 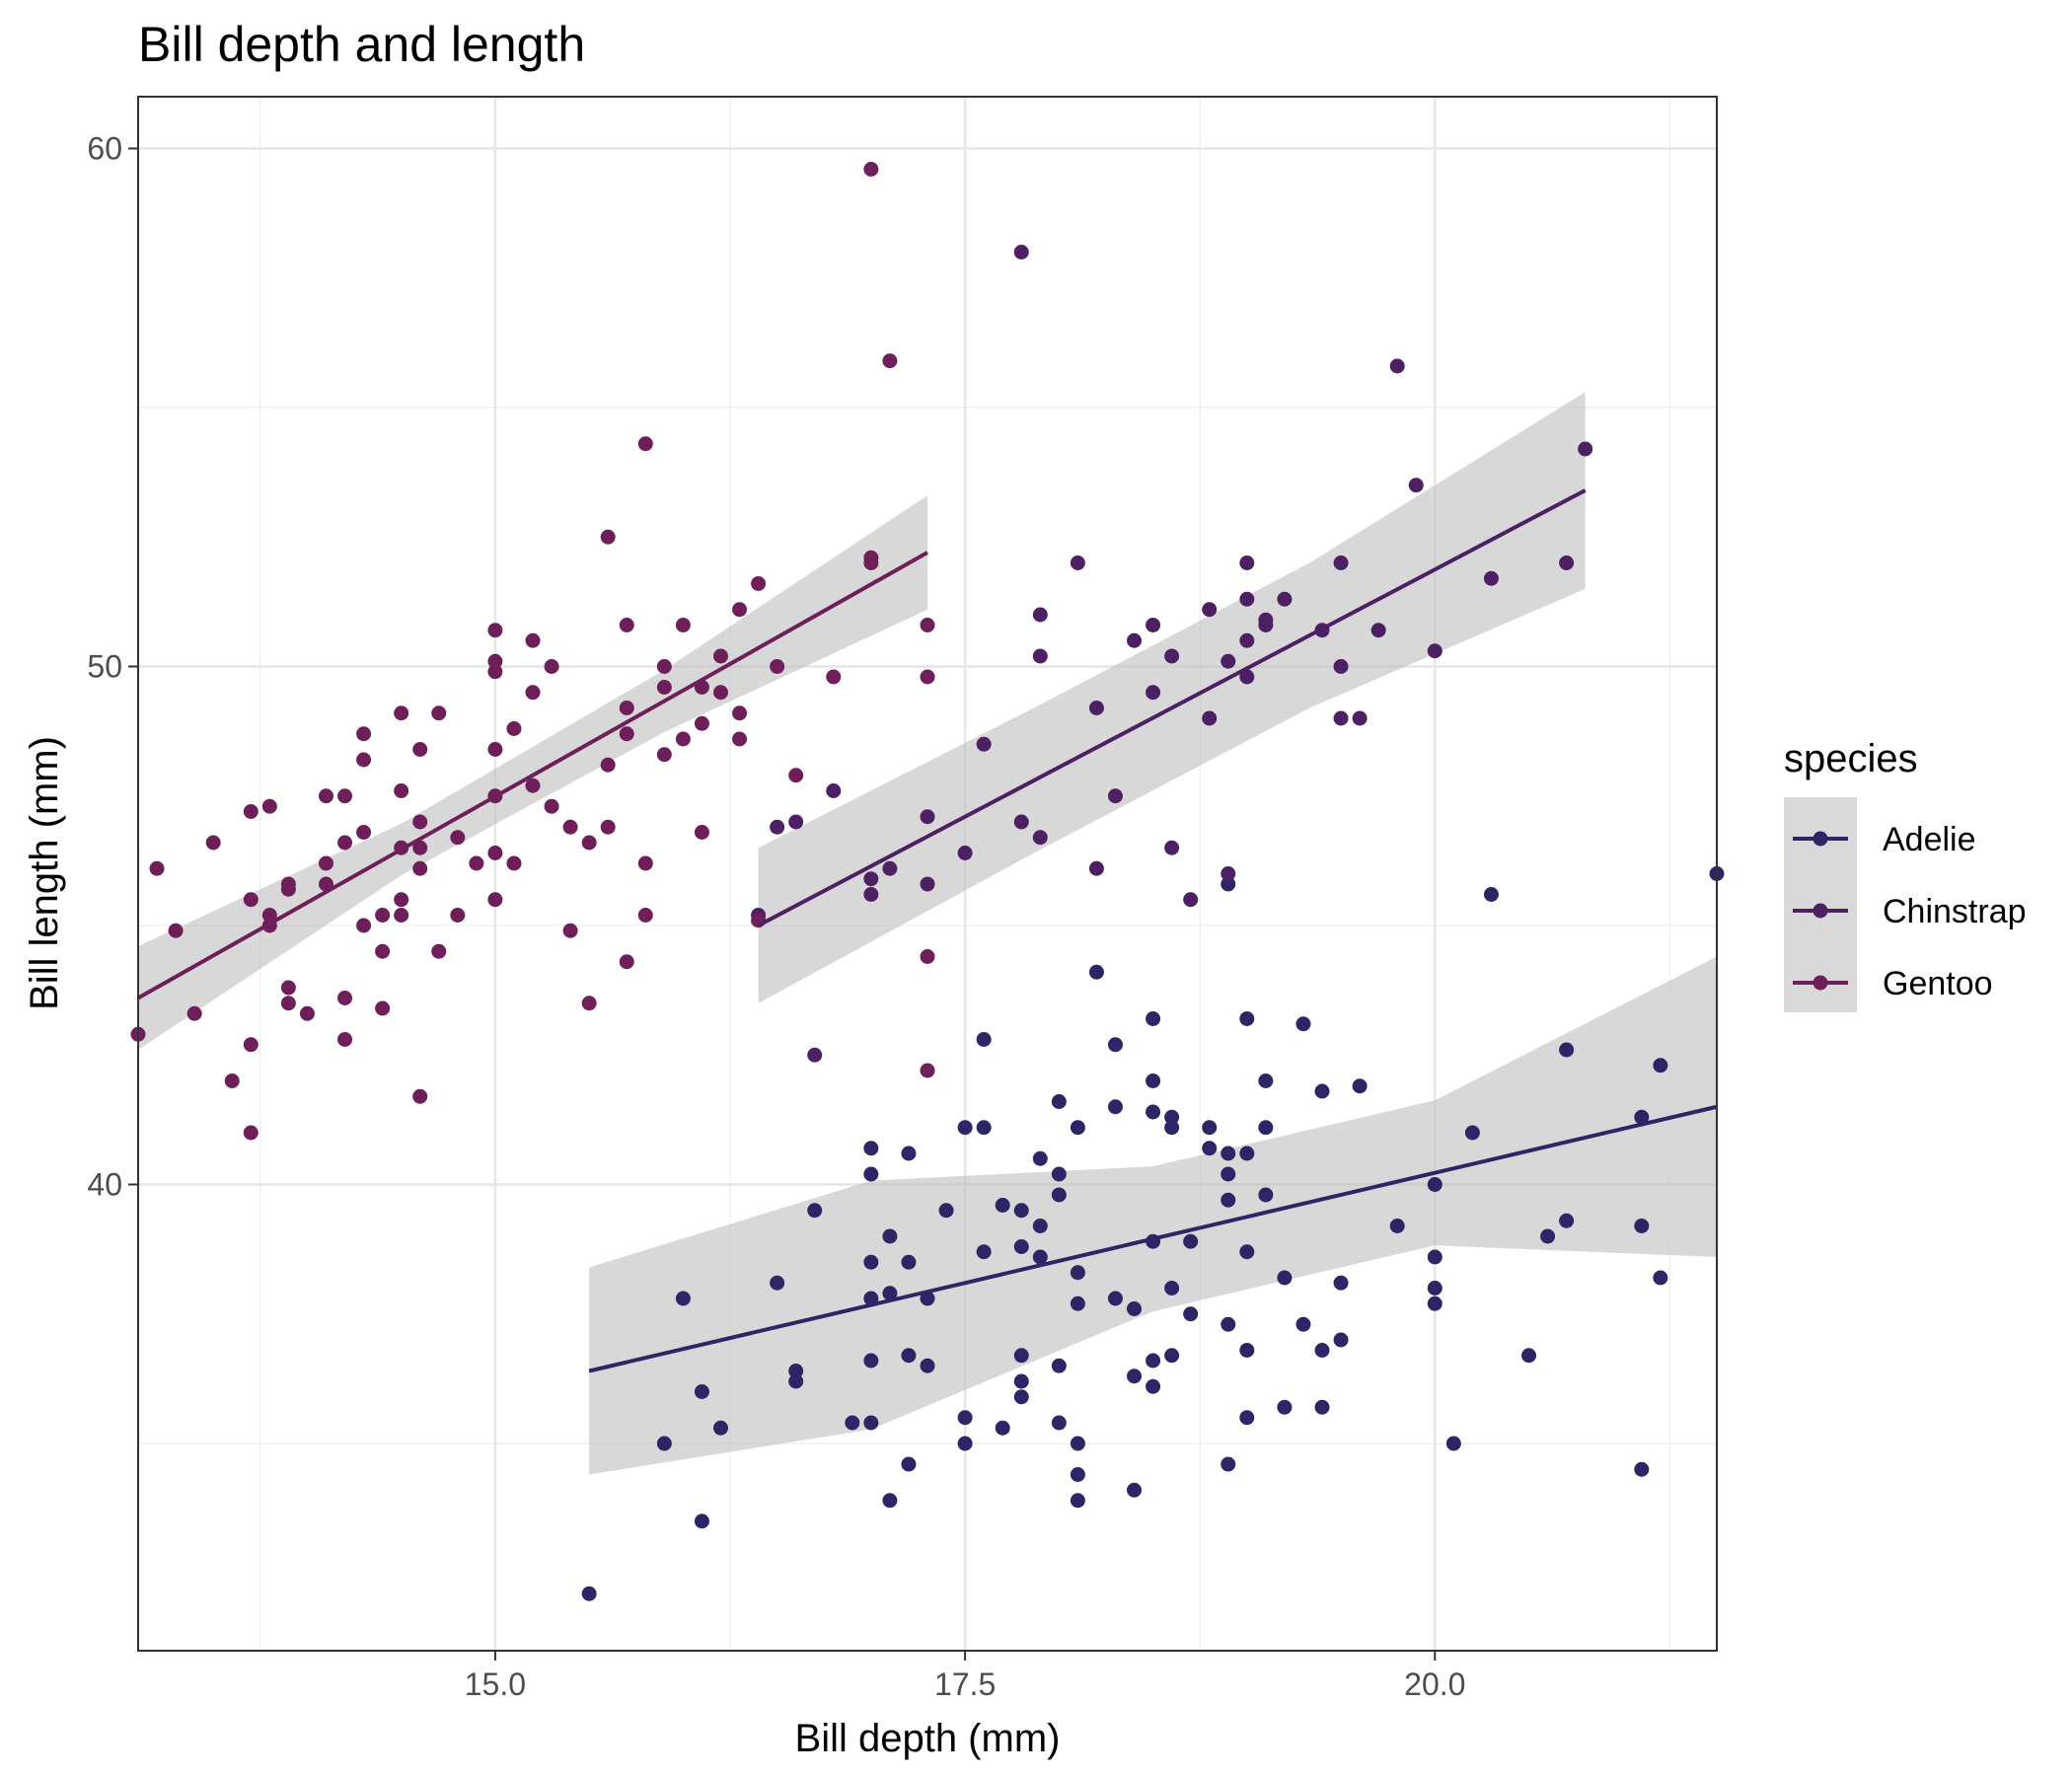 I want to click on confidence-band-gentoo, so click(x=532, y=773).